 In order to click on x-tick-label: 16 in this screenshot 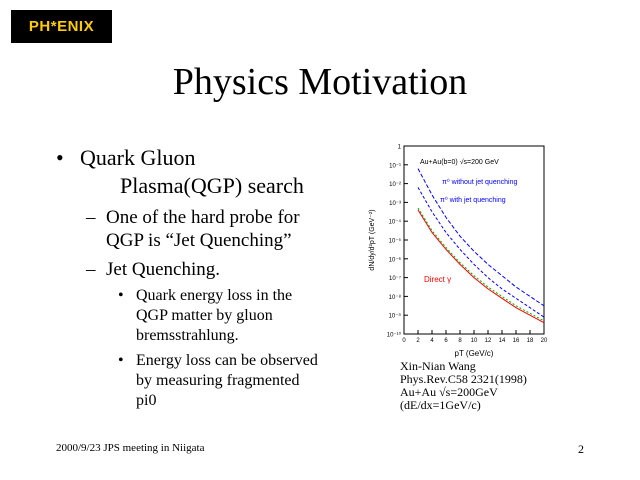, I will do `click(516, 341)`.